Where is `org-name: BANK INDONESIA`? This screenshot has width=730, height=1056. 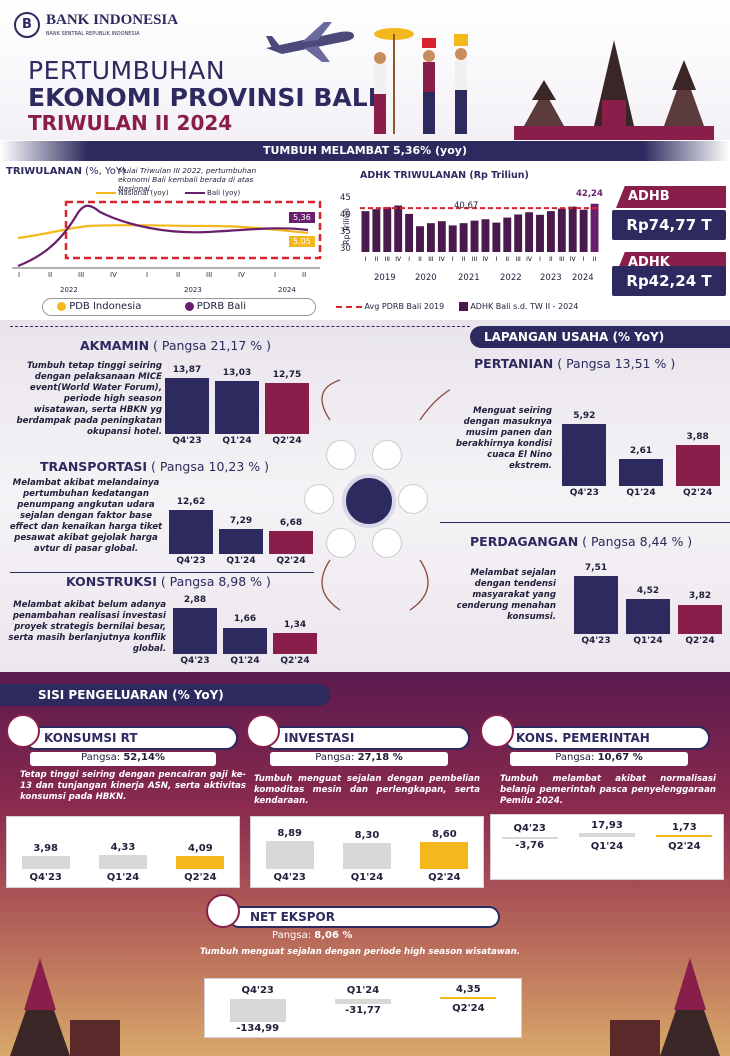
org-name: BANK INDONESIA is located at coordinates (112, 20).